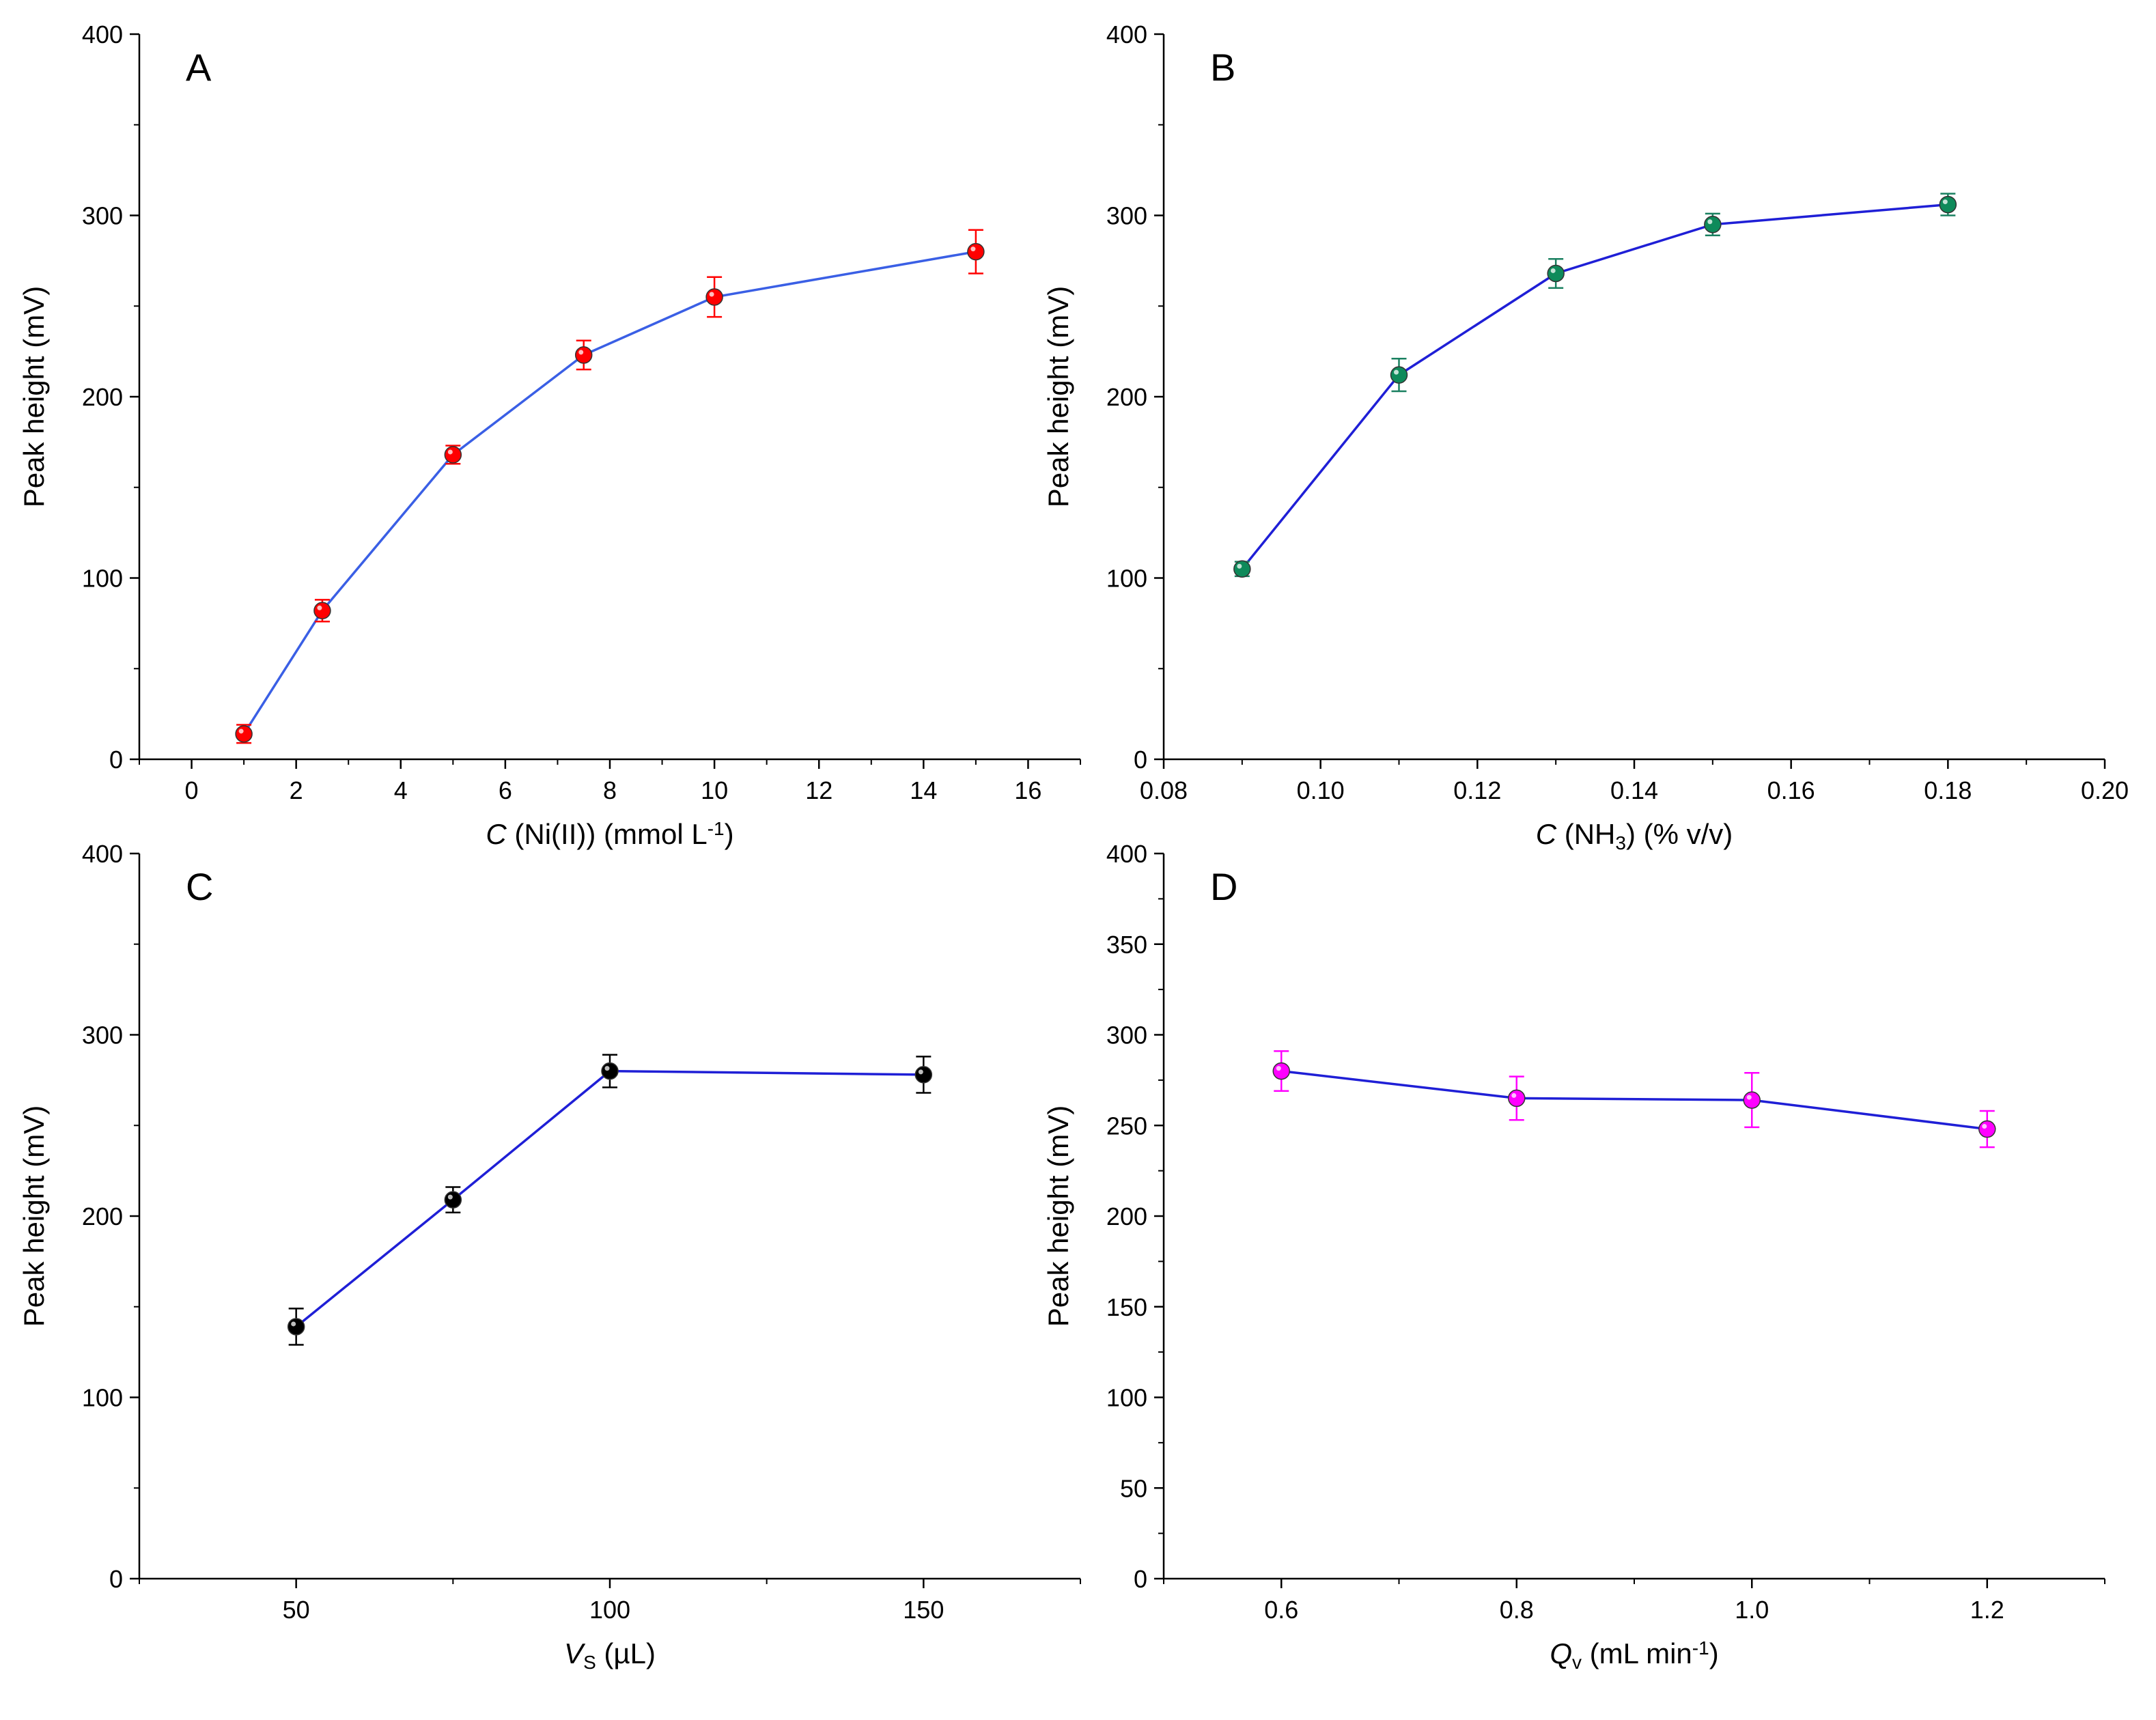 The image size is (2156, 1720). I want to click on x-axis-title-subscript: S, so click(589, 1662).